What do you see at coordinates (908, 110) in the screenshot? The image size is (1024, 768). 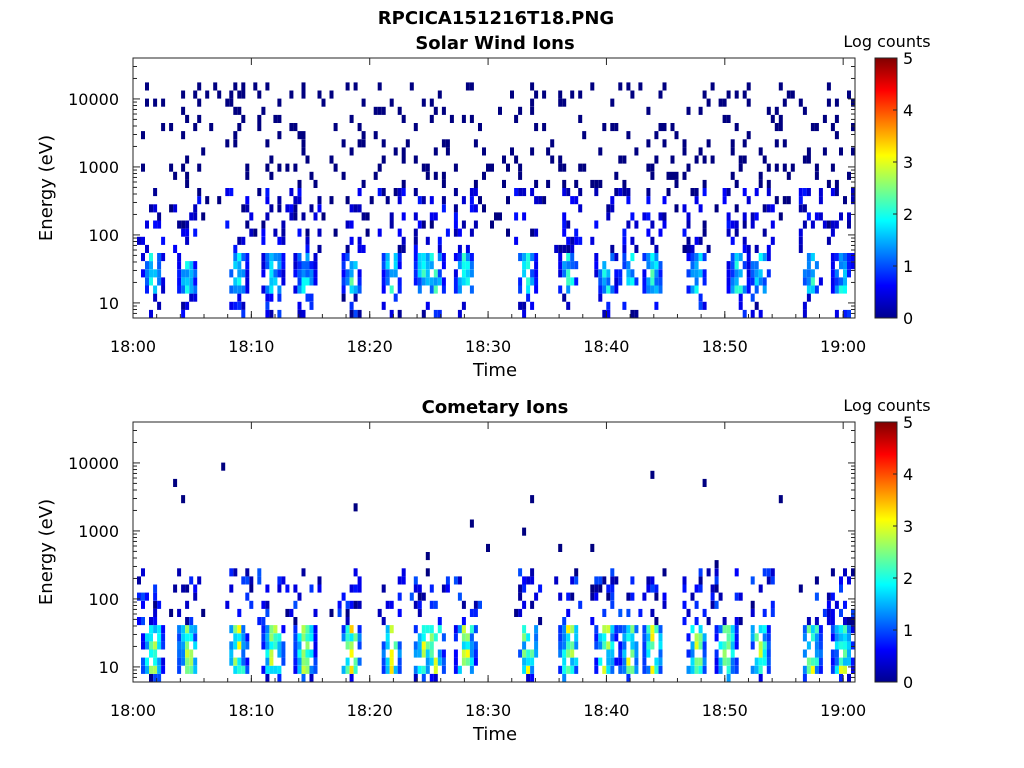 I see `colorbar-tick-label: 4` at bounding box center [908, 110].